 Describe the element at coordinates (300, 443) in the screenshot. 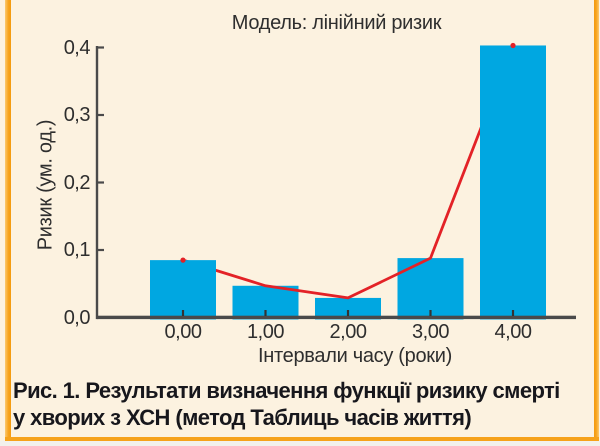

I see `page-background-strip` at that location.